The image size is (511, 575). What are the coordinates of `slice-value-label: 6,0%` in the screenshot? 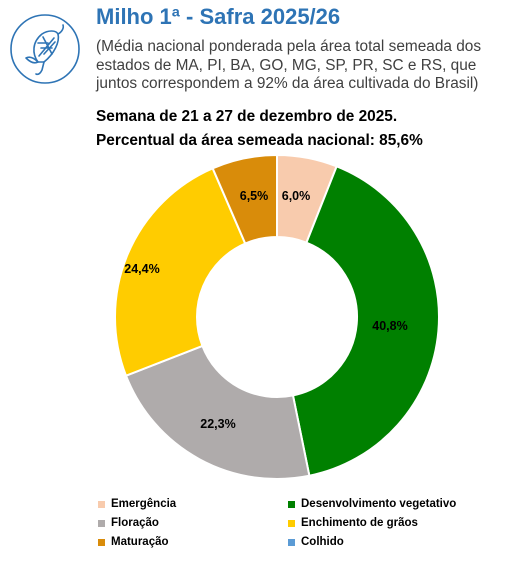 It's located at (296, 196).